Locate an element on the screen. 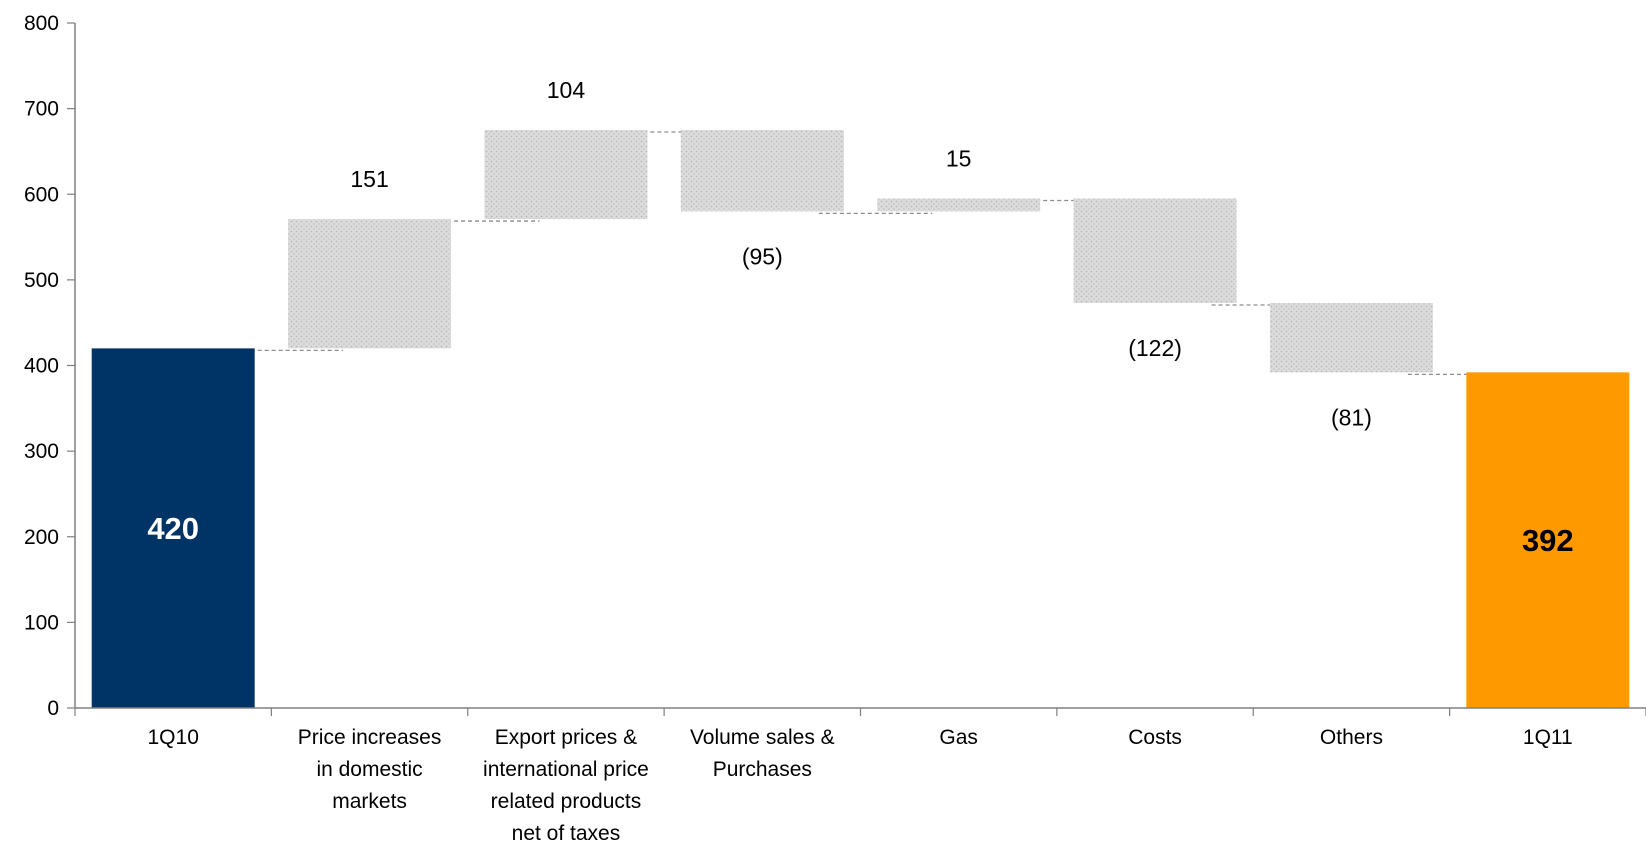 This screenshot has height=847, width=1646. y-tick-label: 800 is located at coordinates (41, 23).